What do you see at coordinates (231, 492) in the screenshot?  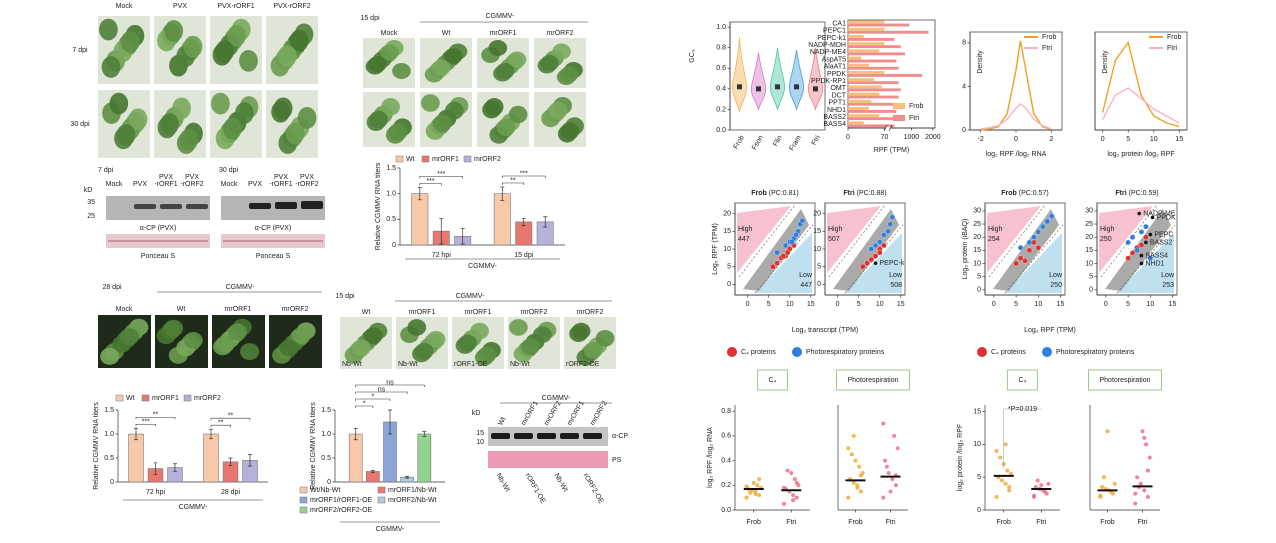 I see `x-tick-label: 28 dpi` at bounding box center [231, 492].